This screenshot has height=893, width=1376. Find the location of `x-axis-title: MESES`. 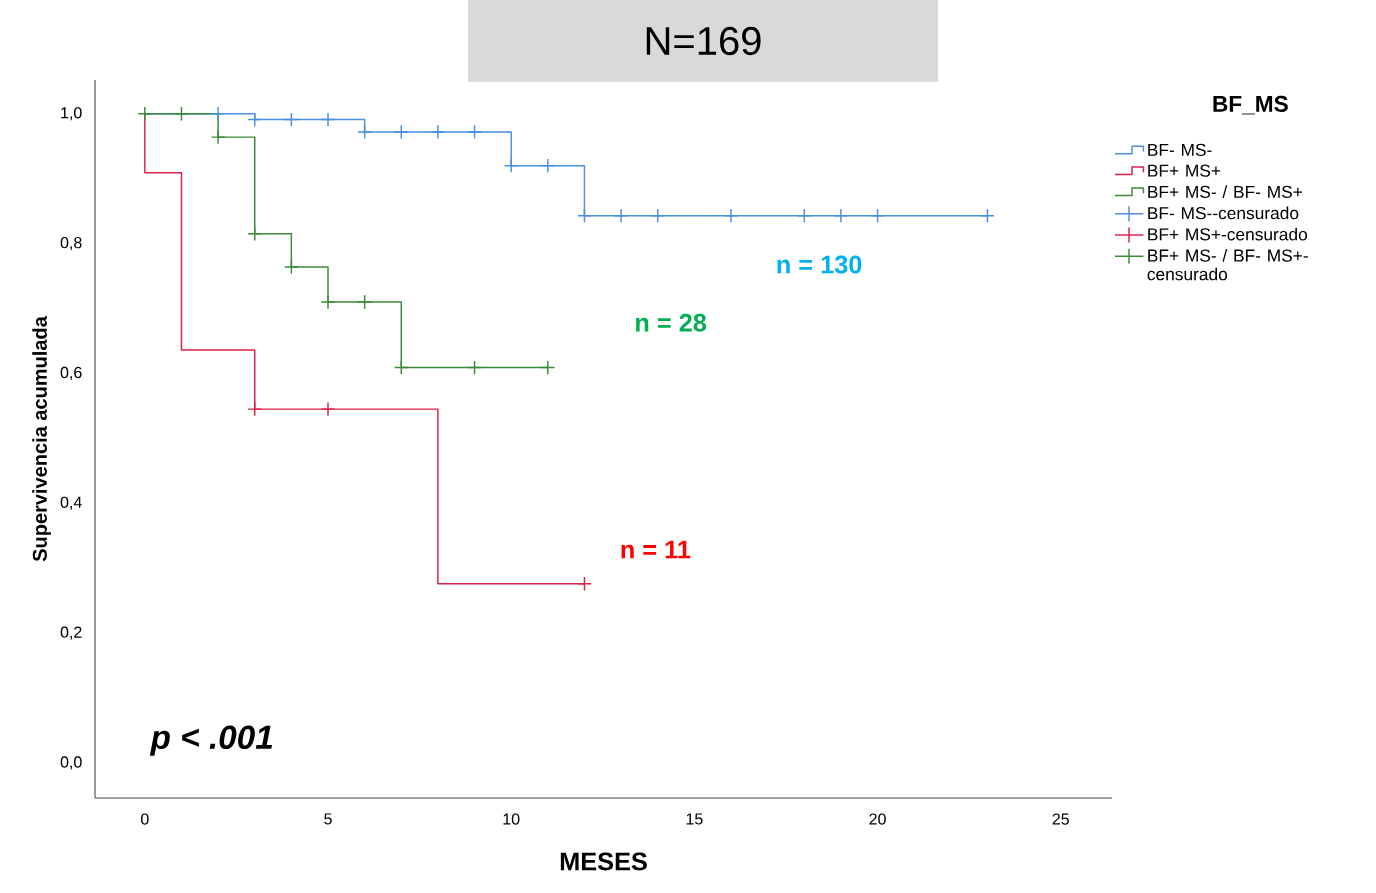

x-axis-title: MESES is located at coordinates (603, 861).